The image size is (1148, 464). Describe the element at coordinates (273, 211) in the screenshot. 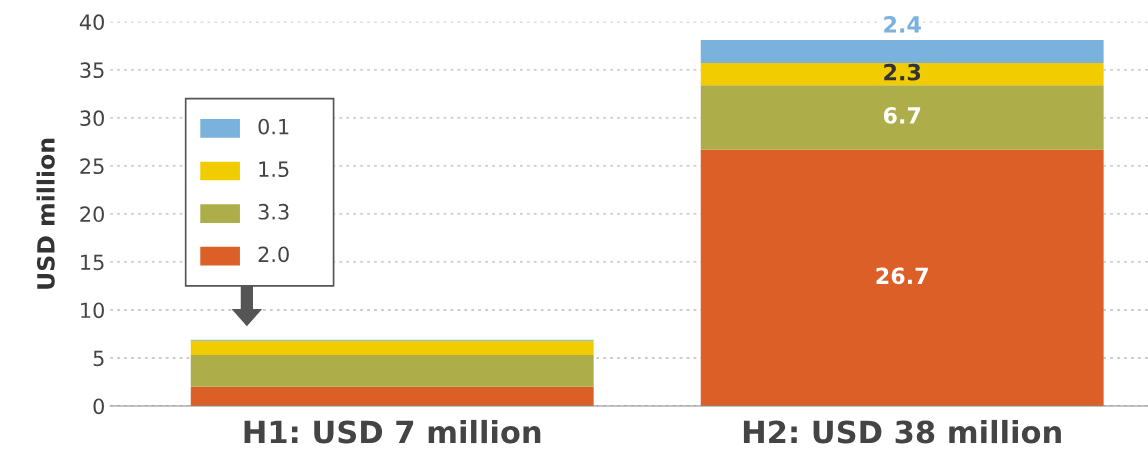

I see `annotation: 3.3` at that location.